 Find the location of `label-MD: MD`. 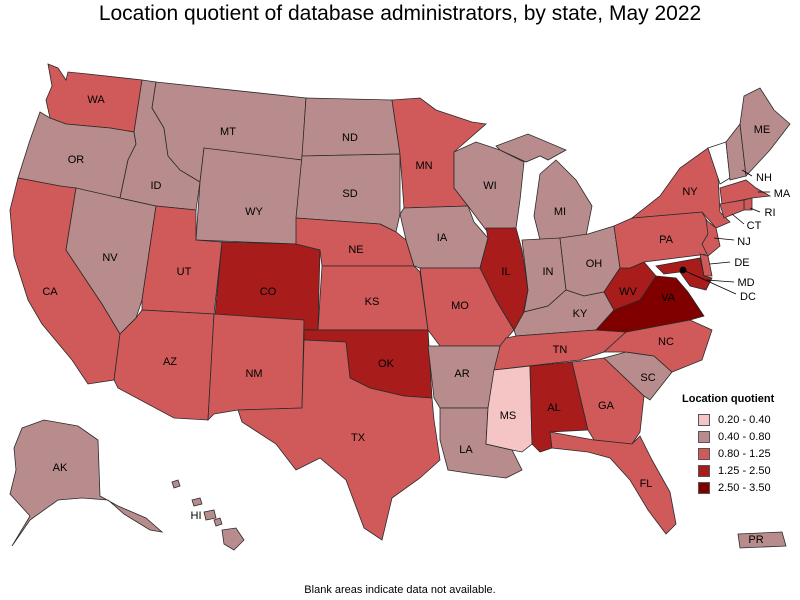

label-MD: MD is located at coordinates (745, 283).